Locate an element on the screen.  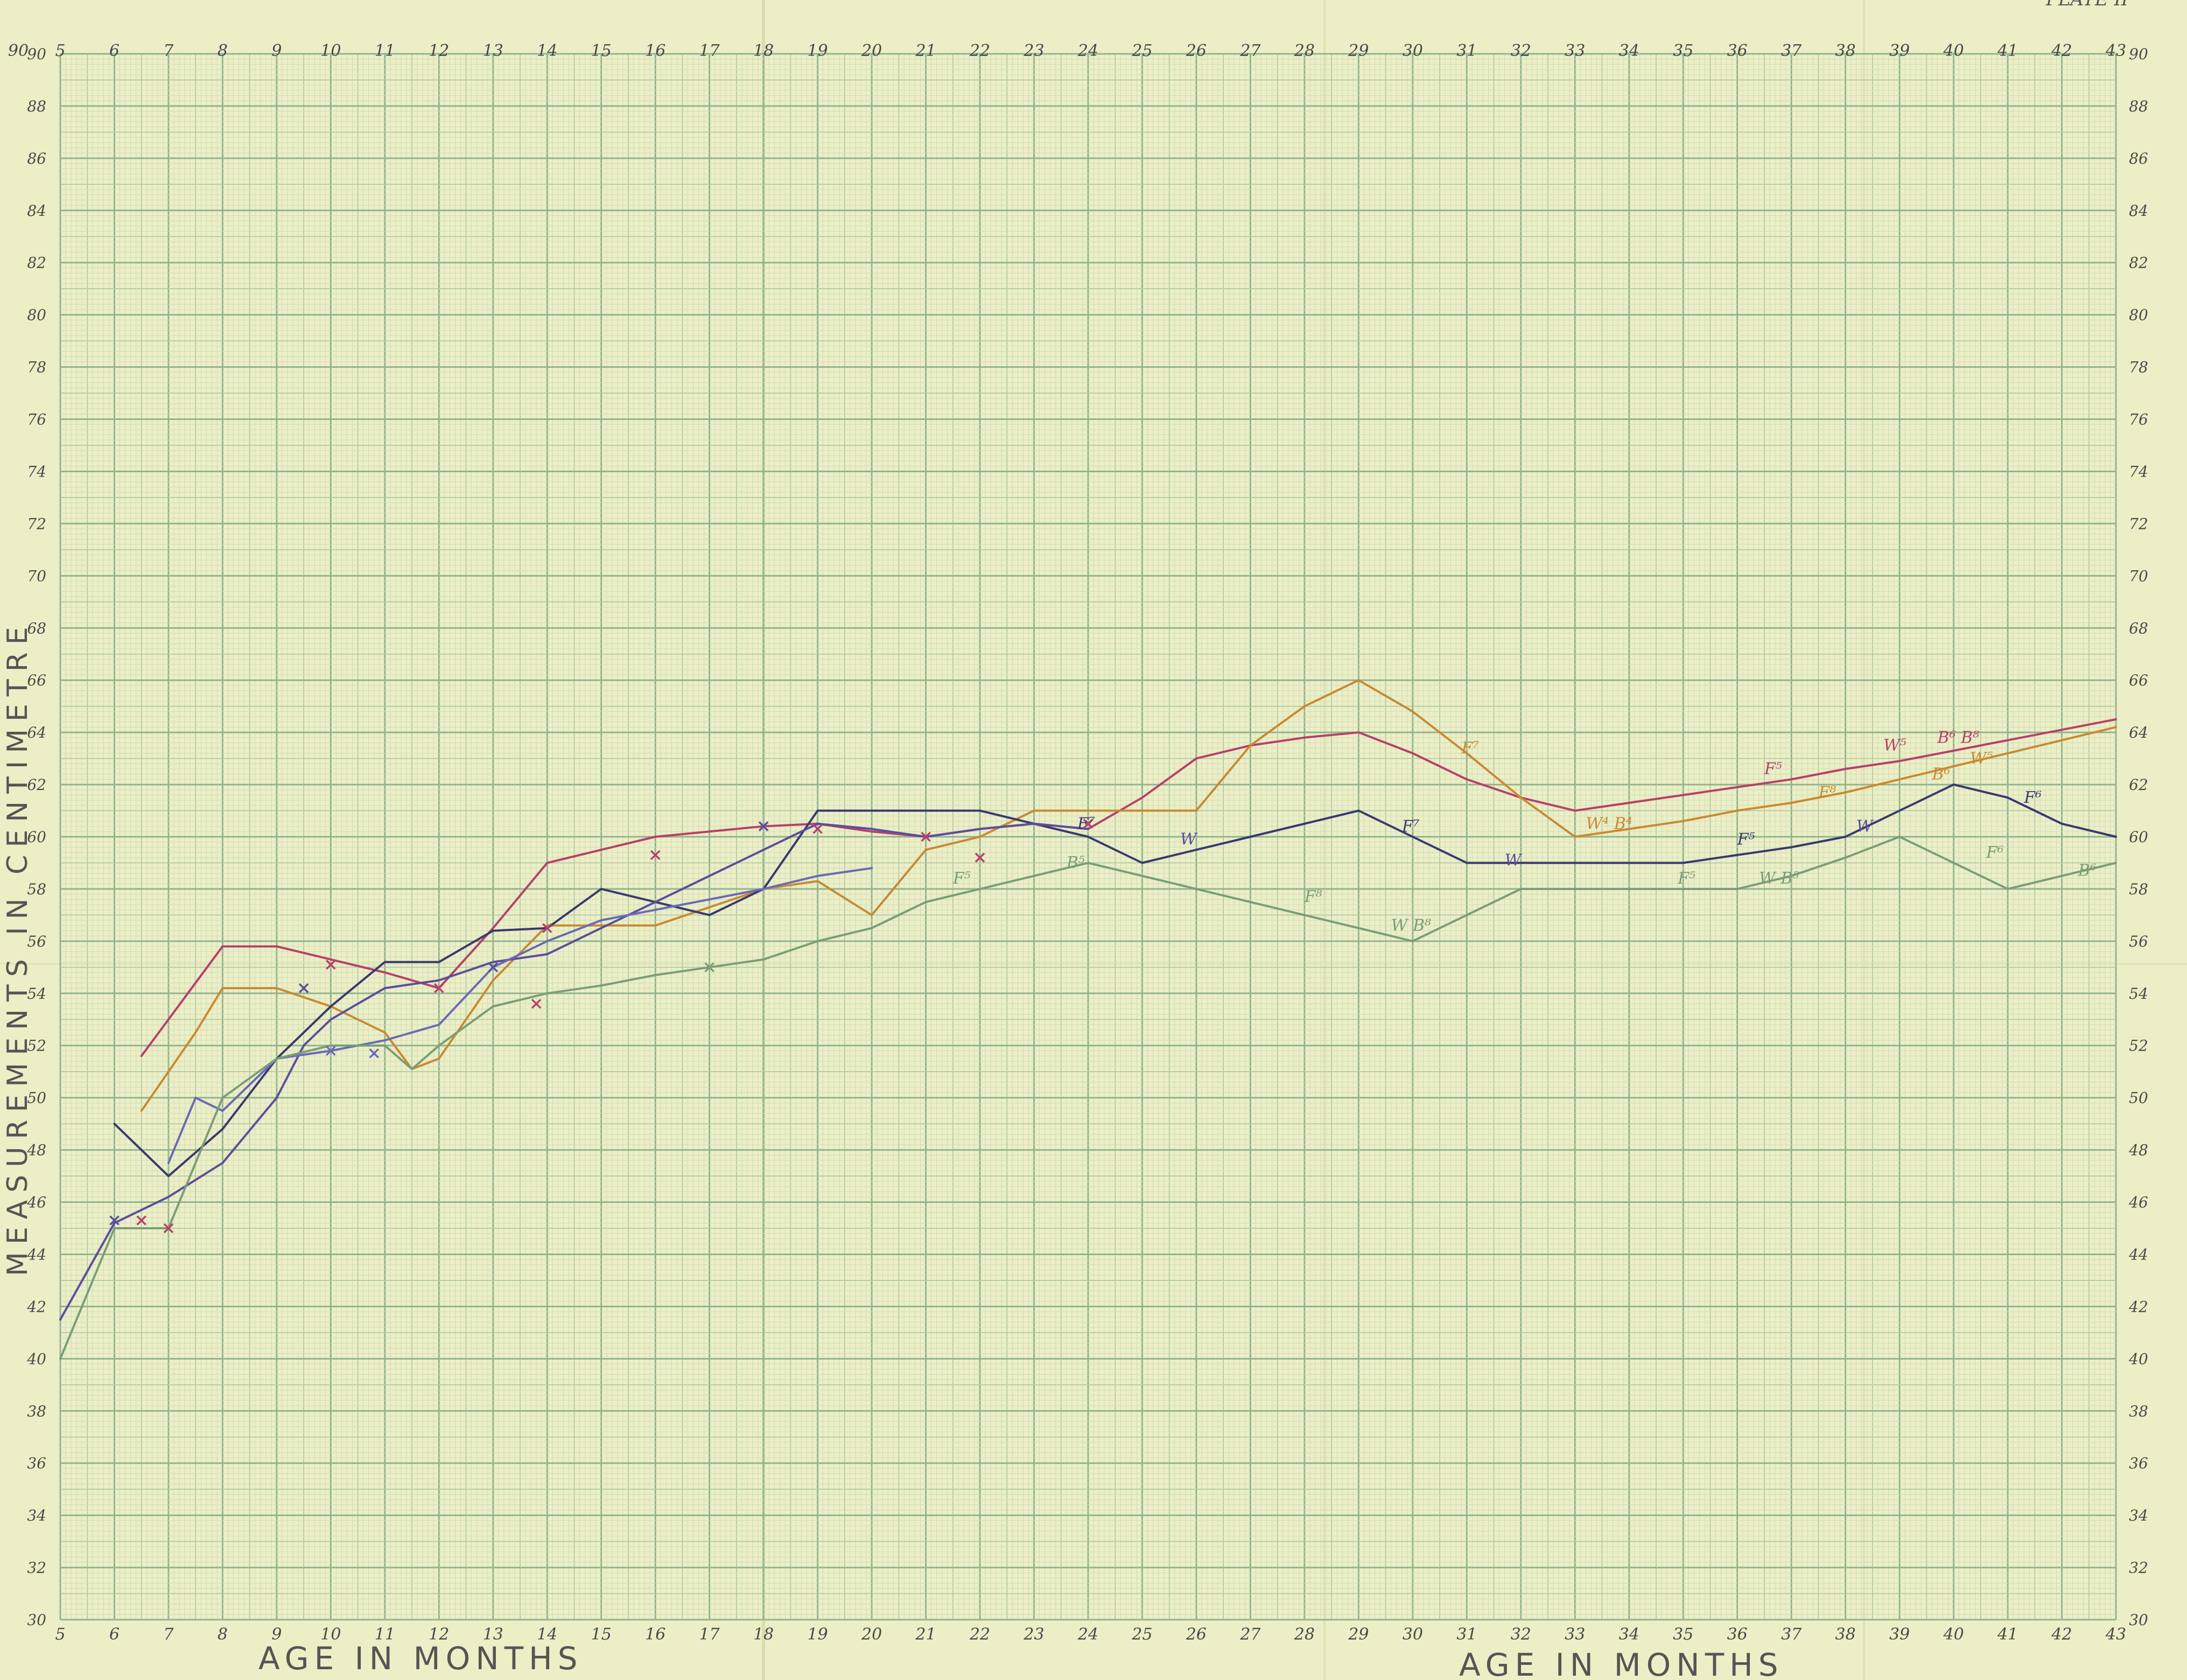
y-tick-label-right: 32 is located at coordinates (2138, 1568).